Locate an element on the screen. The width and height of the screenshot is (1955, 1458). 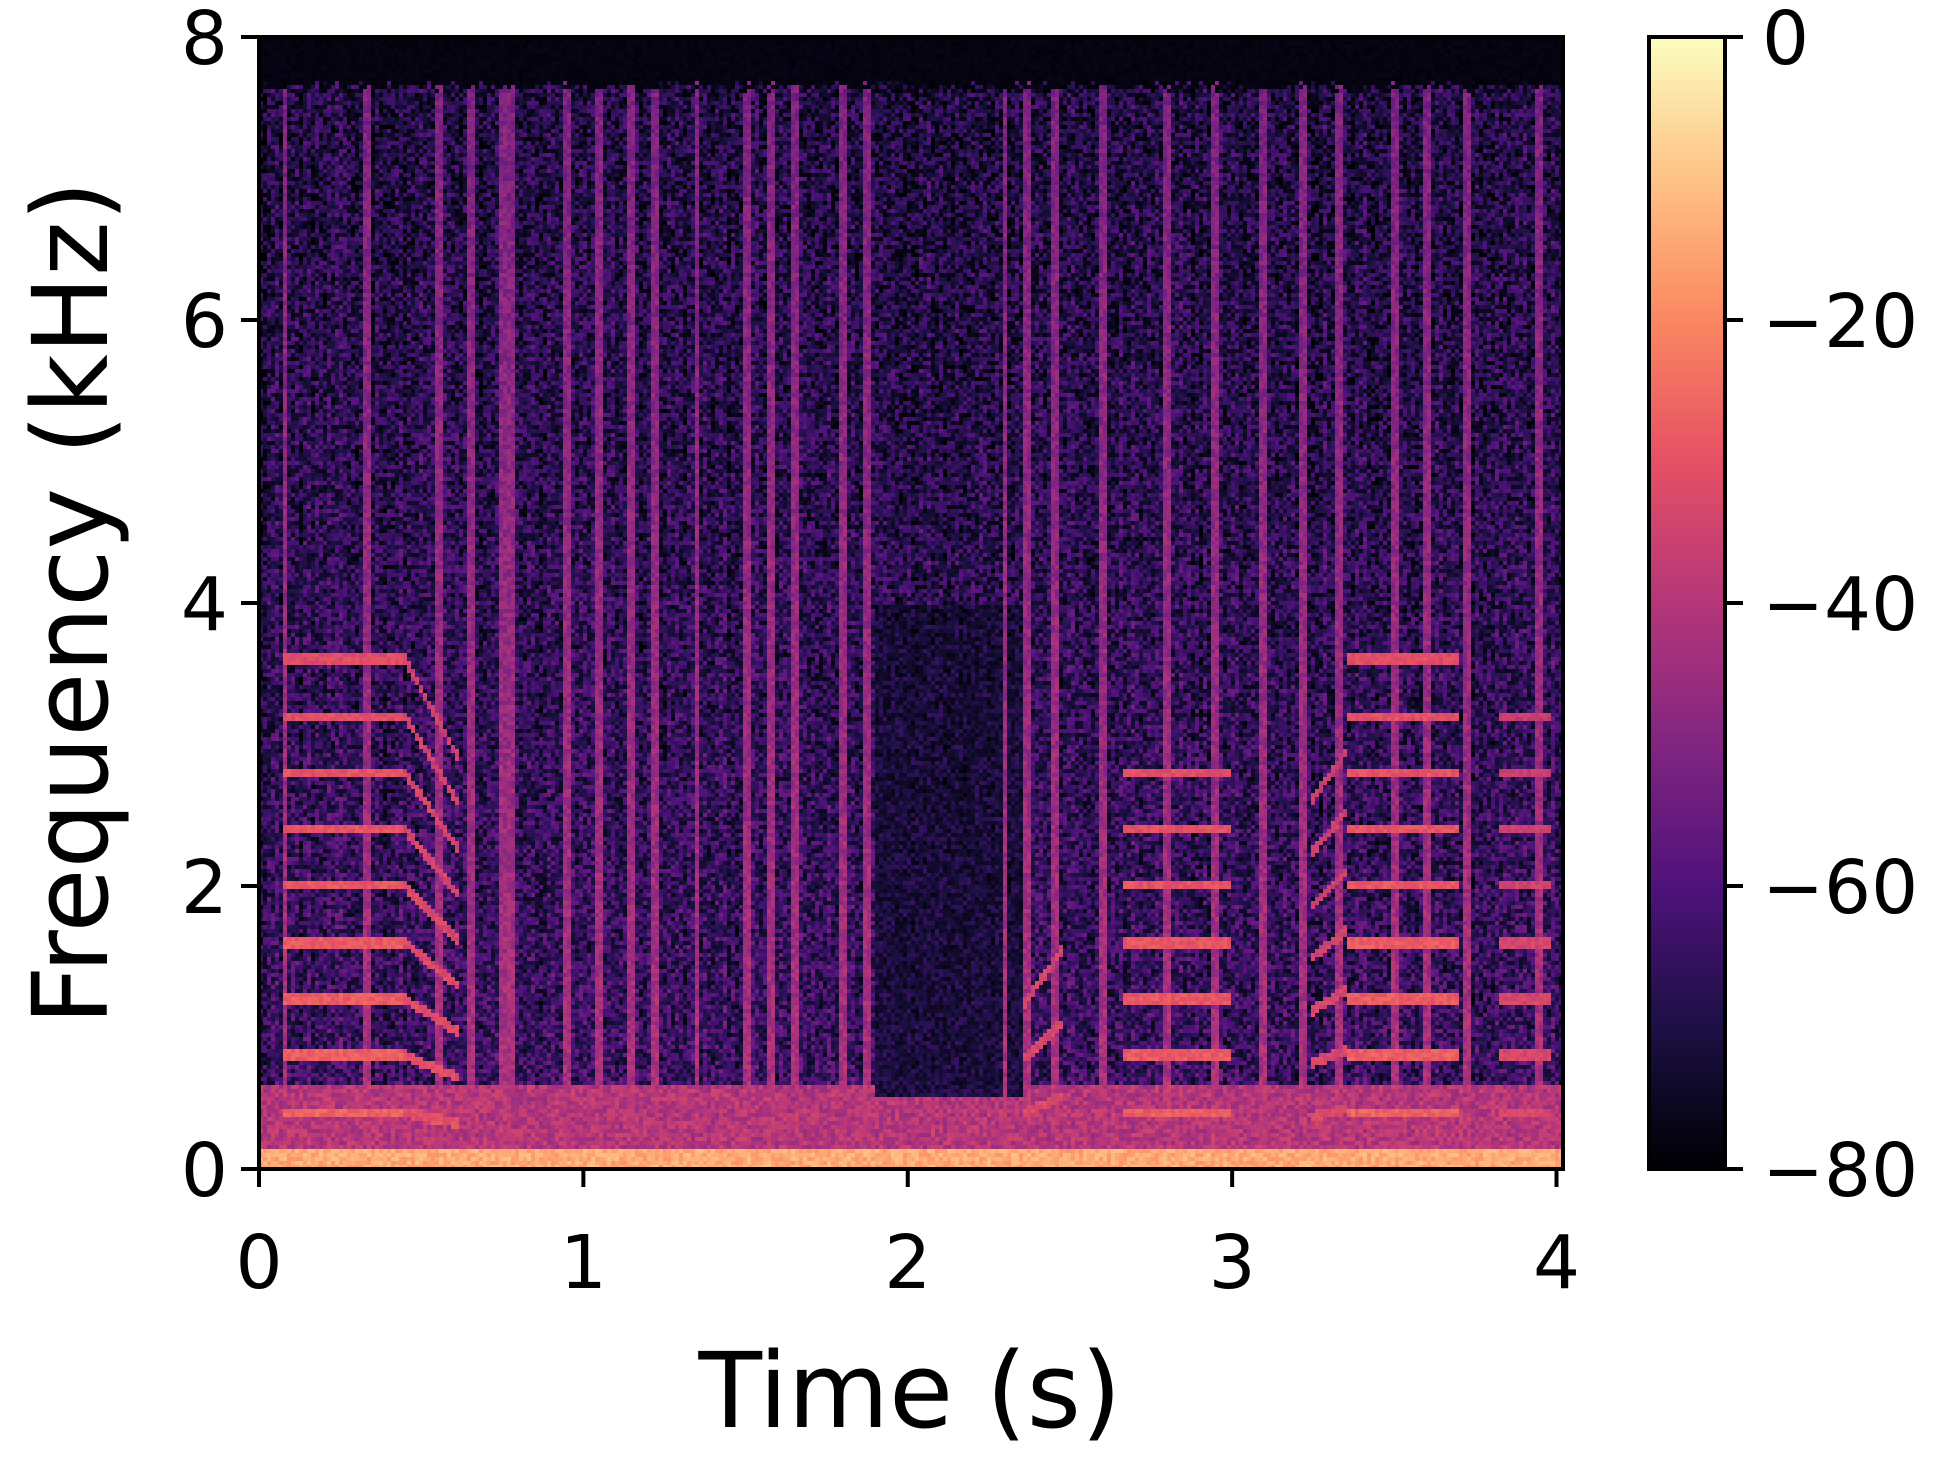
x-tick-label: 4 is located at coordinates (1556, 1263).